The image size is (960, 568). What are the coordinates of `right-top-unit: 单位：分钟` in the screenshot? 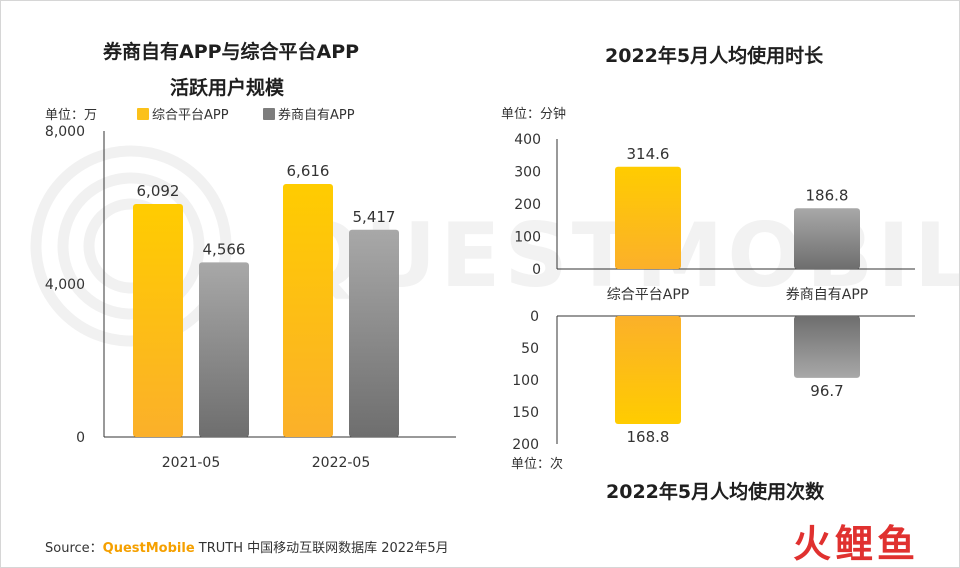 It's located at (534, 114).